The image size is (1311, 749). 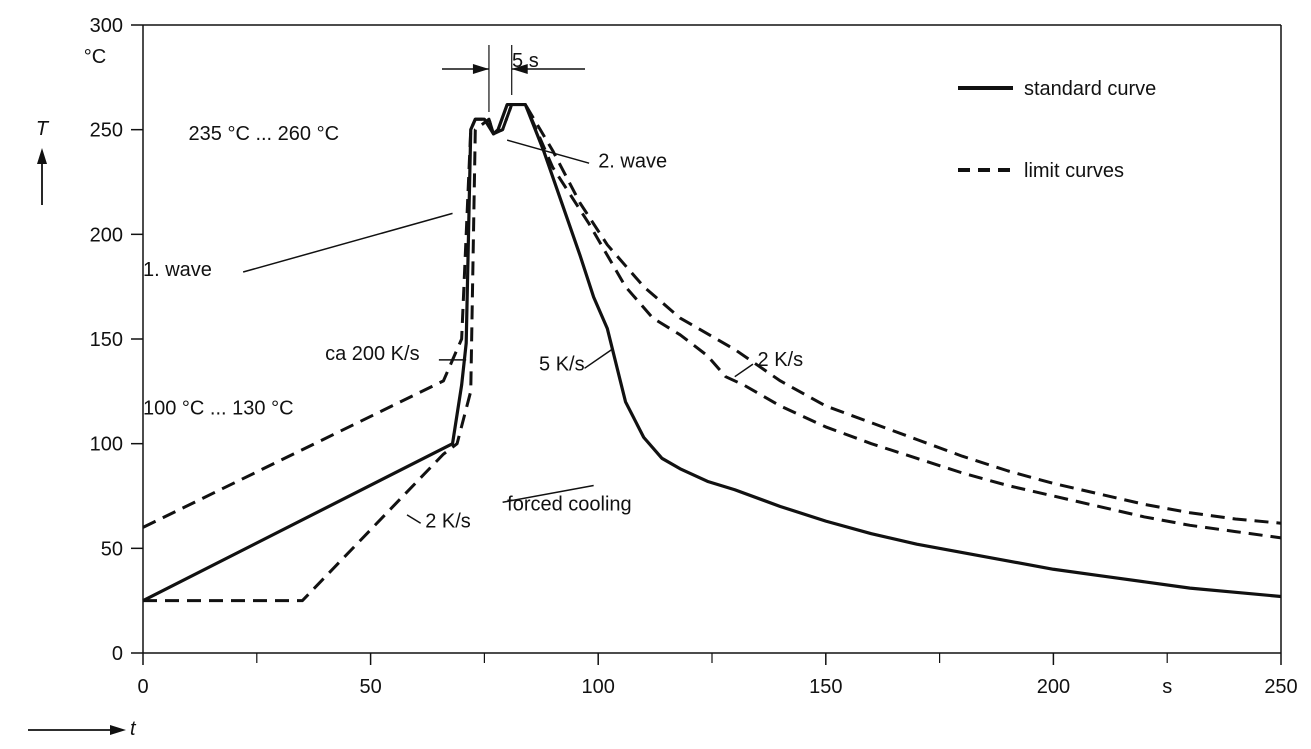 What do you see at coordinates (1057, 130) in the screenshot?
I see `chart-legend: standard curve limit curves` at bounding box center [1057, 130].